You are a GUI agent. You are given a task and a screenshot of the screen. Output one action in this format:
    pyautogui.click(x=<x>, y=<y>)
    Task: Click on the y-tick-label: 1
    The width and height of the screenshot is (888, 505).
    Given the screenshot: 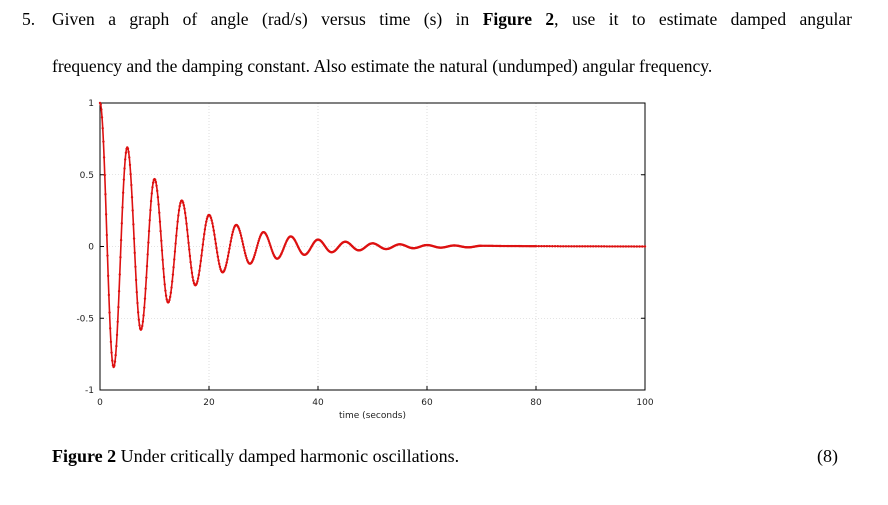 What is the action you would take?
    pyautogui.click(x=91, y=104)
    